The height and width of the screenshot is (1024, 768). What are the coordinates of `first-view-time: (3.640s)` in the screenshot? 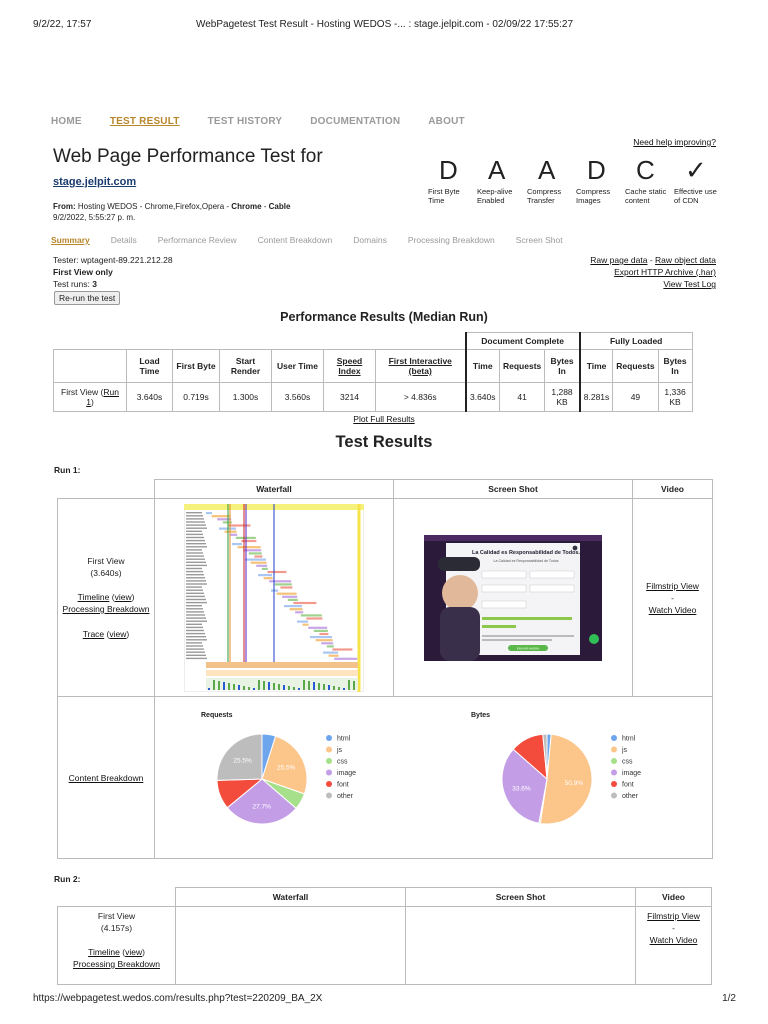 It's located at (106, 573).